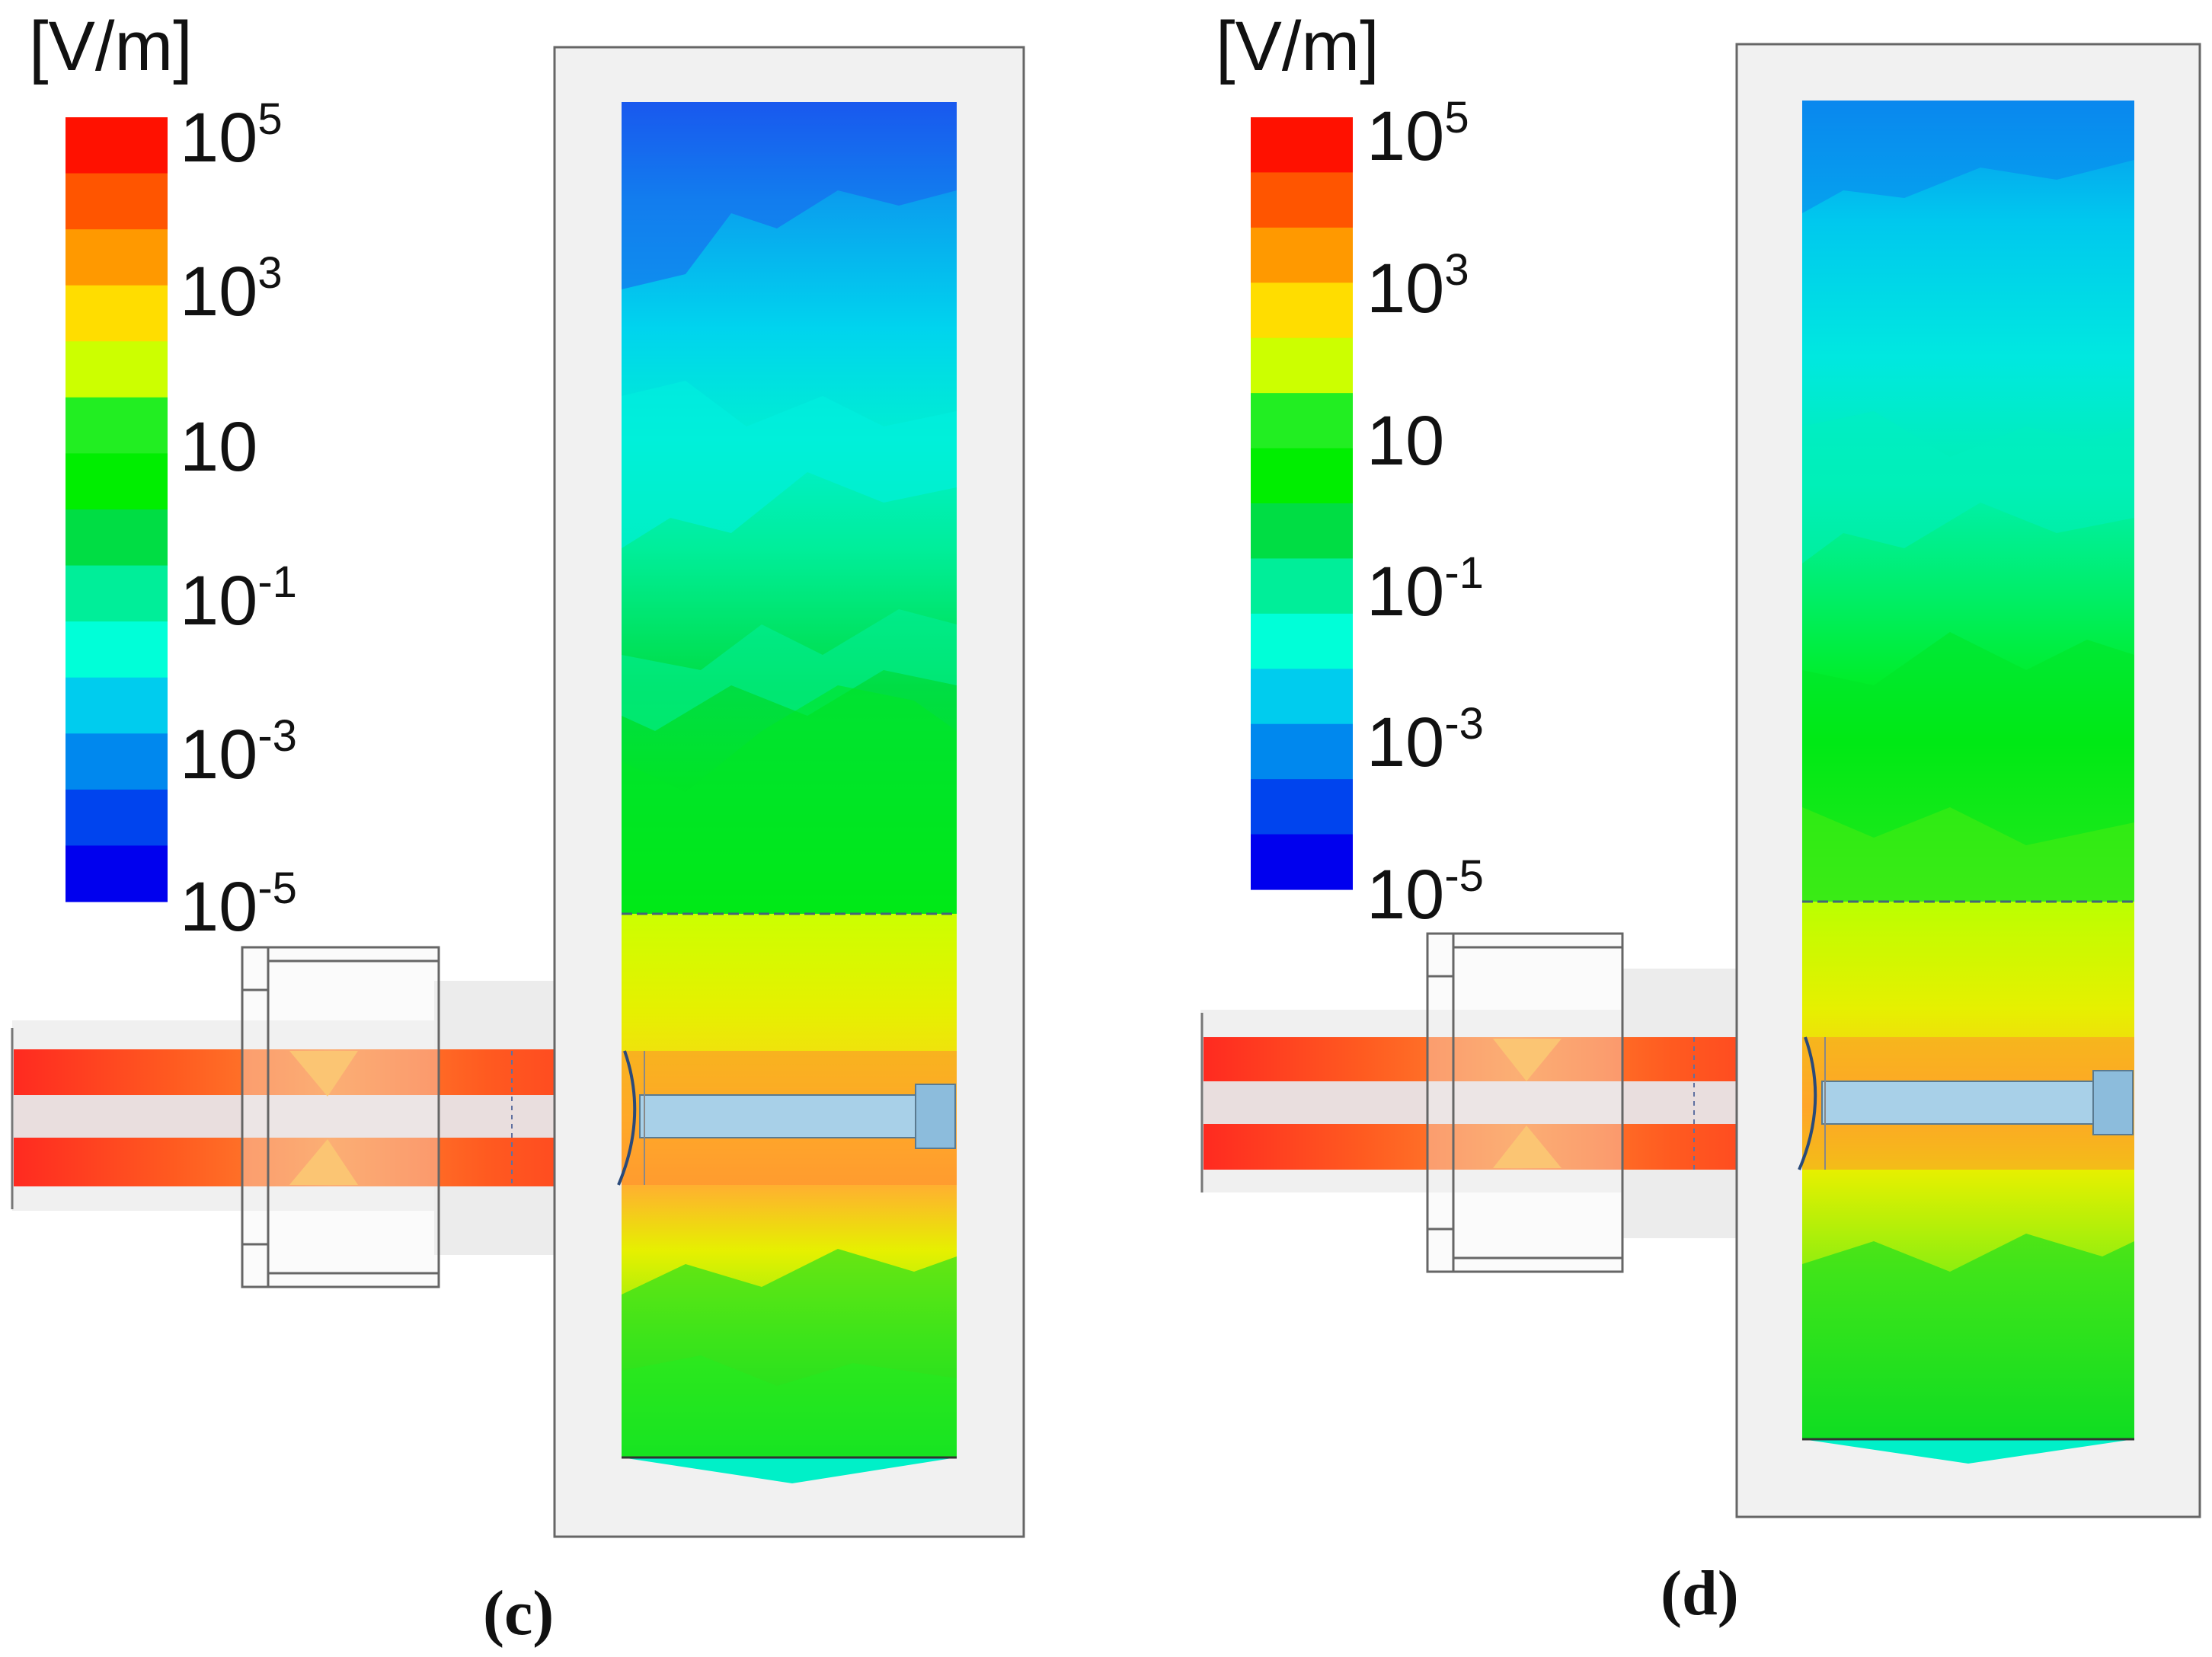  I want to click on legend-tick-c-3: 10⁻¹, so click(238, 598).